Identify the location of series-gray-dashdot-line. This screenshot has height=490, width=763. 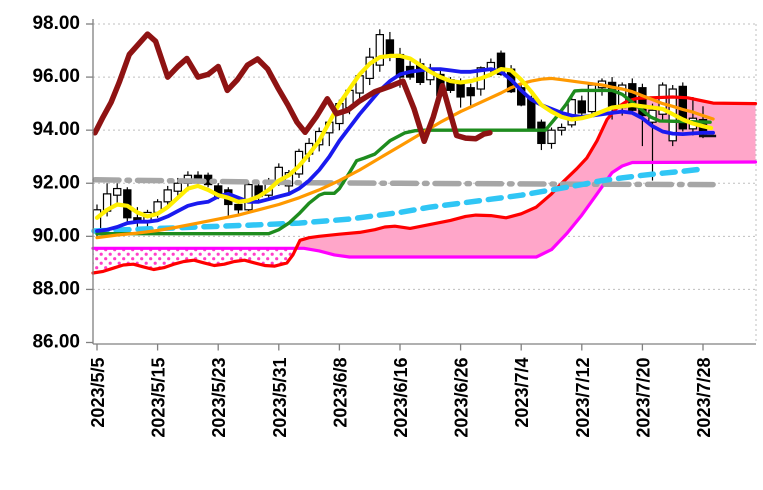
(404, 182).